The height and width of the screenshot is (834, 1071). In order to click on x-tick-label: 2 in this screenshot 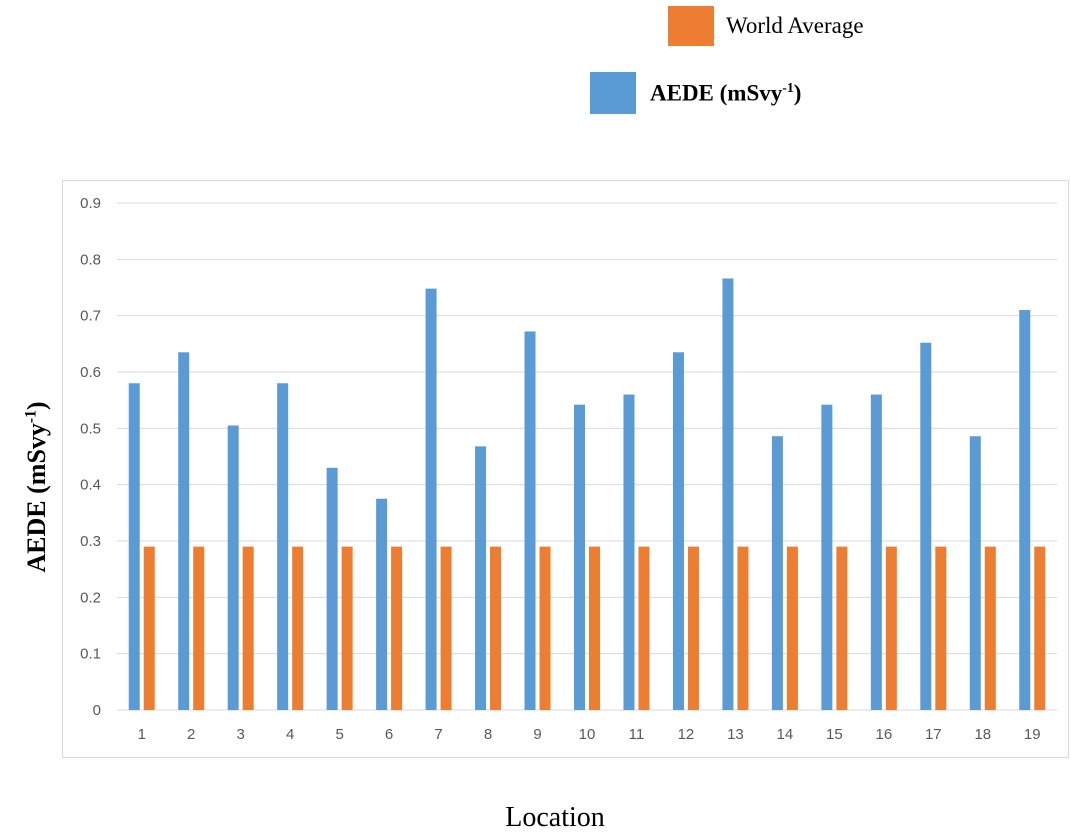, I will do `click(191, 734)`.